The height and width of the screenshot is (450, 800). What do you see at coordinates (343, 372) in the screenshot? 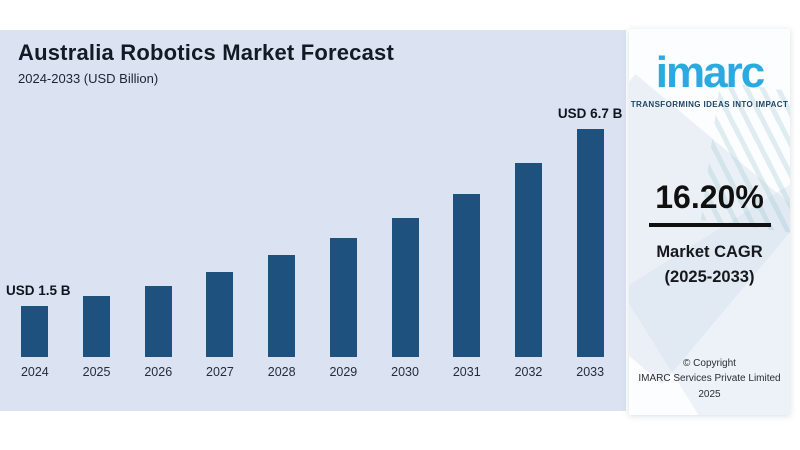
I see `x-axis-tick-label: 2029` at bounding box center [343, 372].